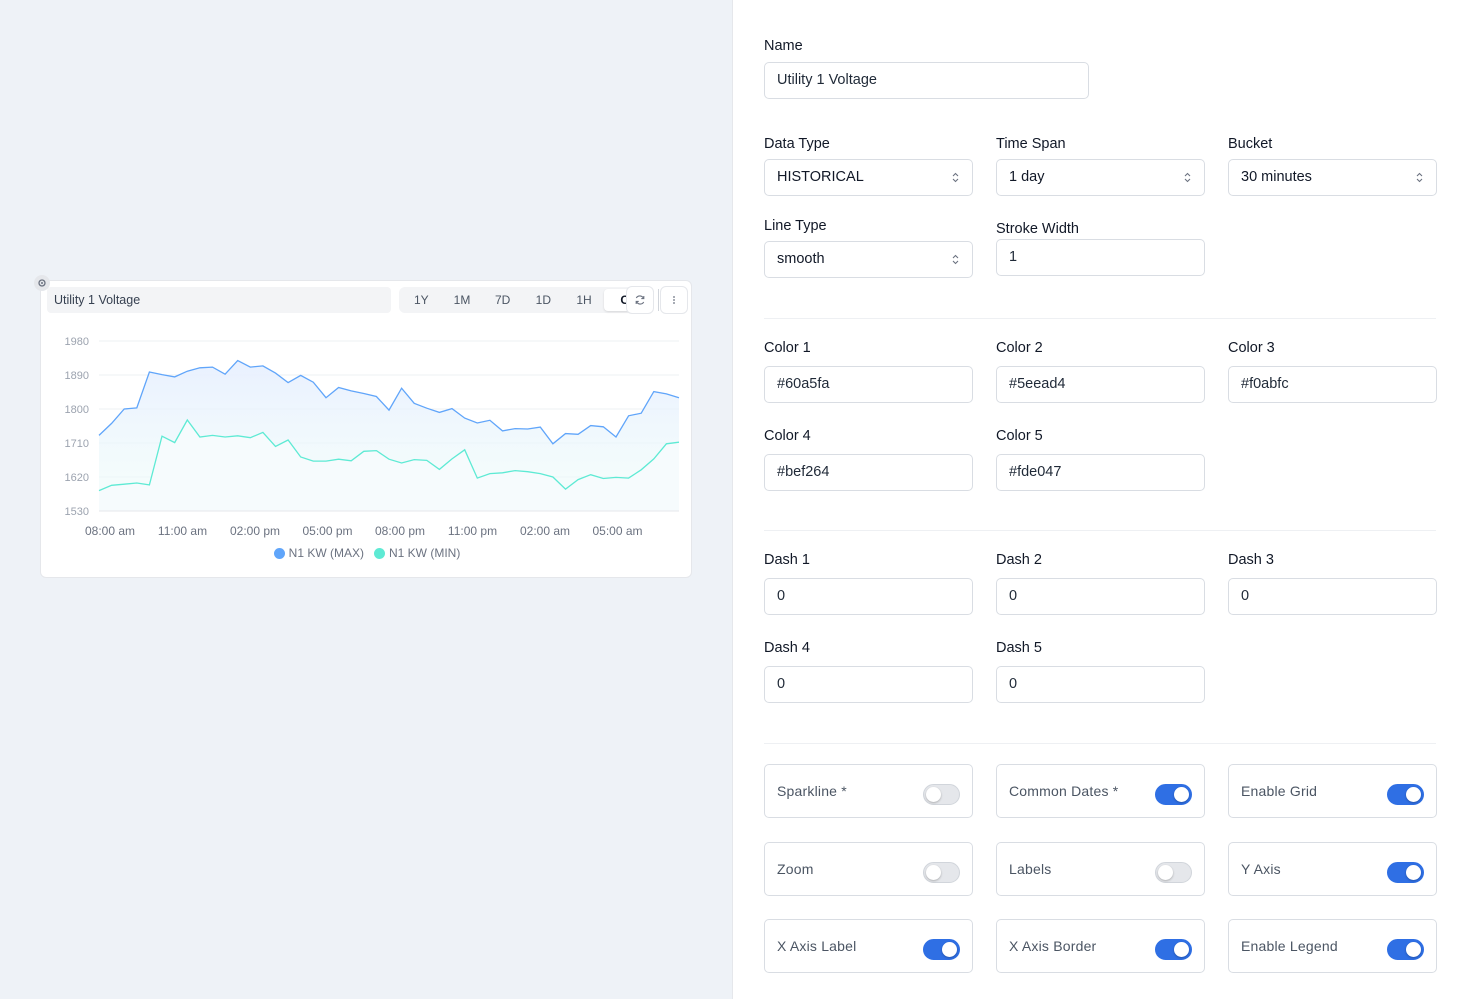 The height and width of the screenshot is (999, 1467). I want to click on color-5-label: Color 5, so click(1019, 436).